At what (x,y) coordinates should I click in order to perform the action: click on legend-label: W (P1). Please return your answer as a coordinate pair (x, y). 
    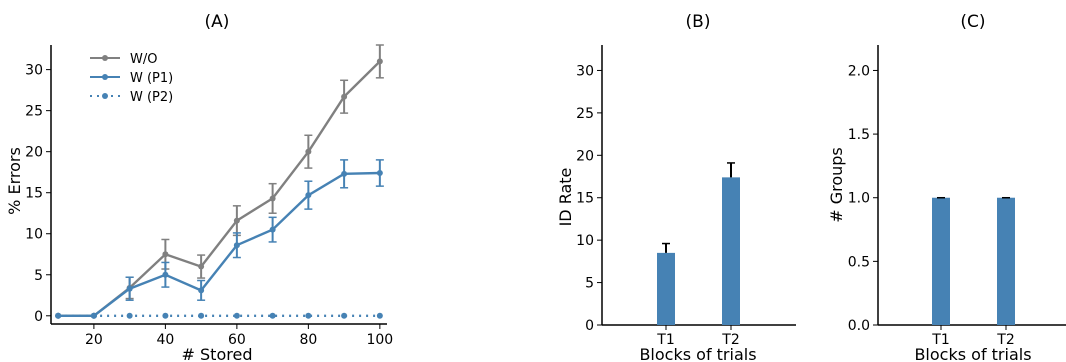
    Looking at the image, I should click on (151, 78).